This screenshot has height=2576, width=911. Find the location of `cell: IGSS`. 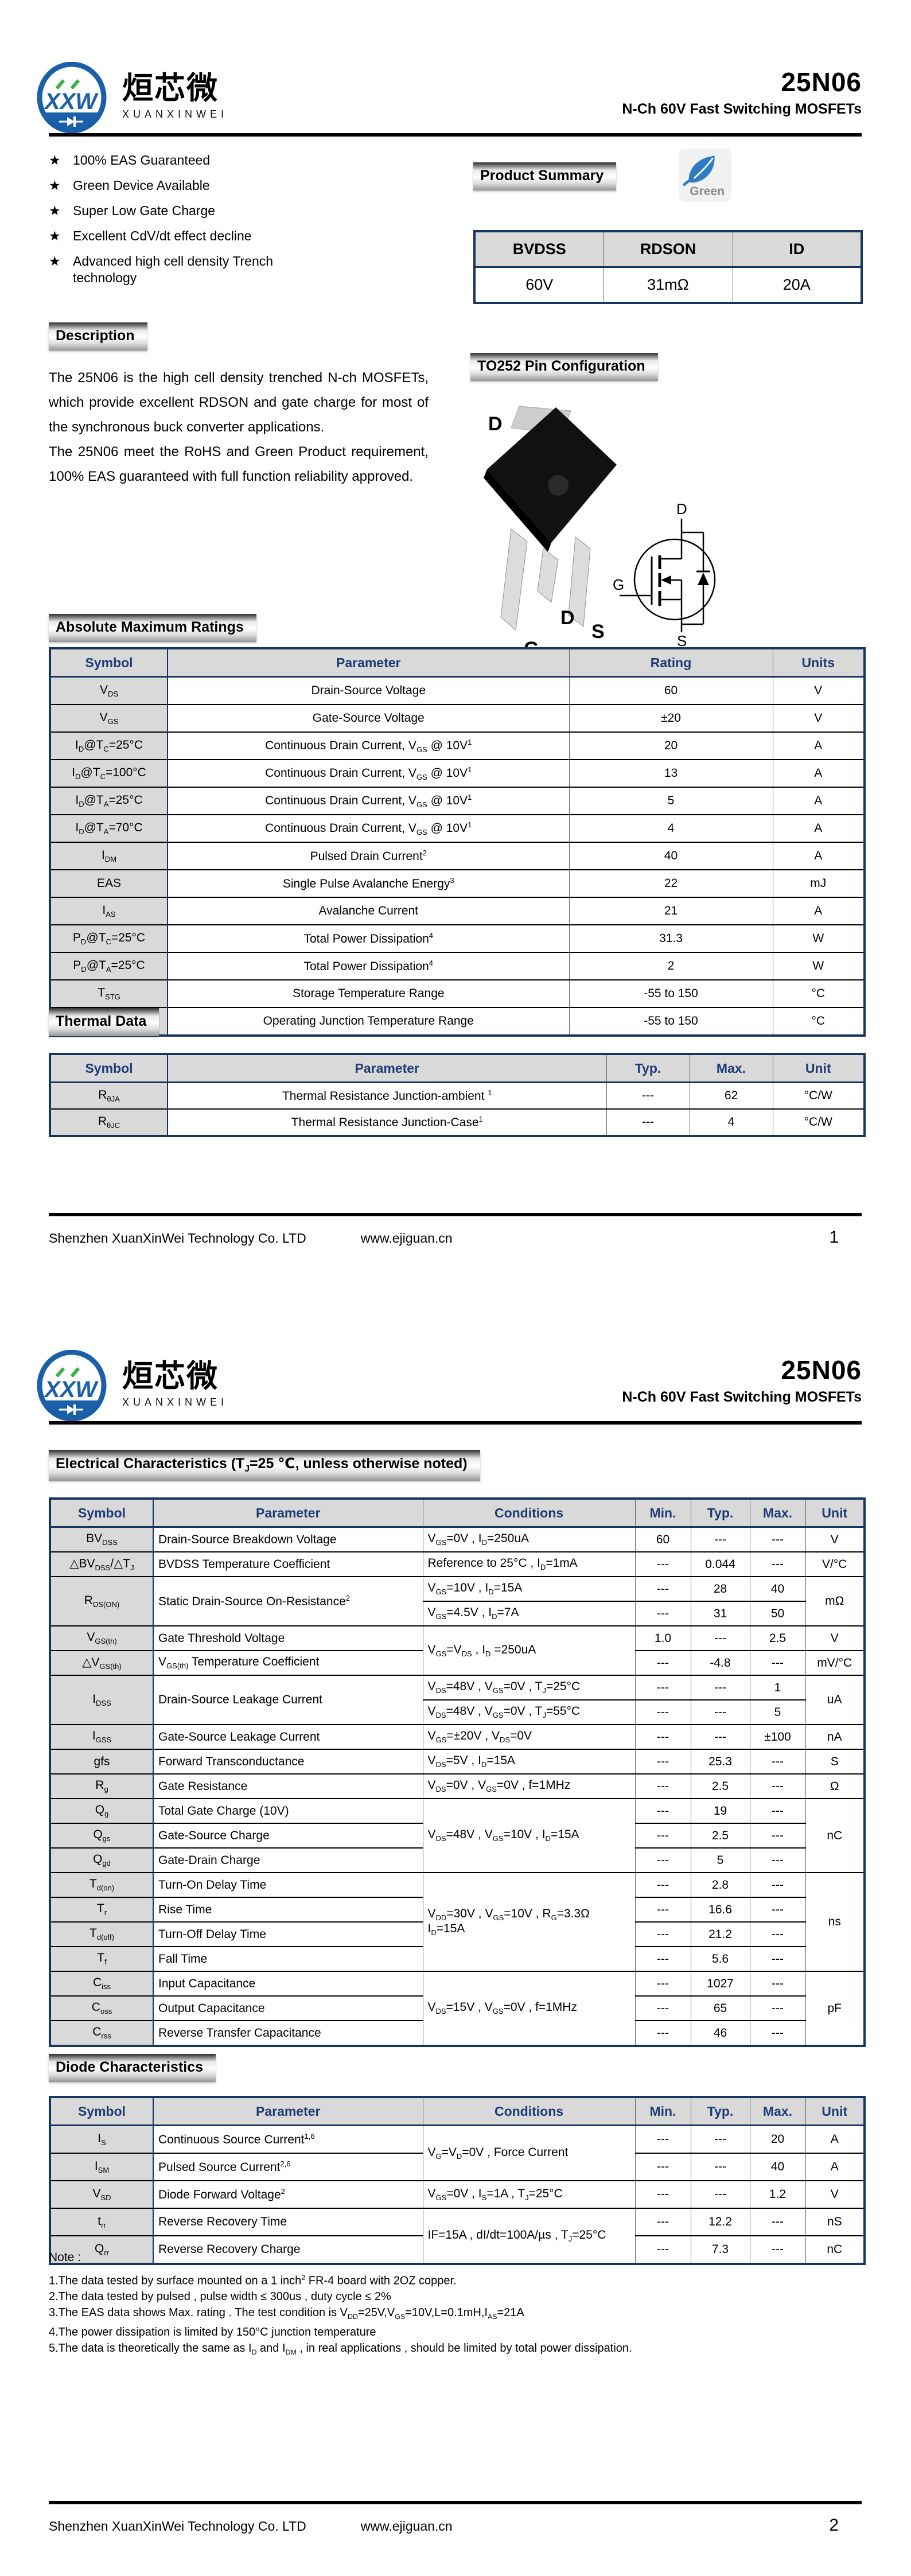

cell: IGSS is located at coordinates (101, 1736).